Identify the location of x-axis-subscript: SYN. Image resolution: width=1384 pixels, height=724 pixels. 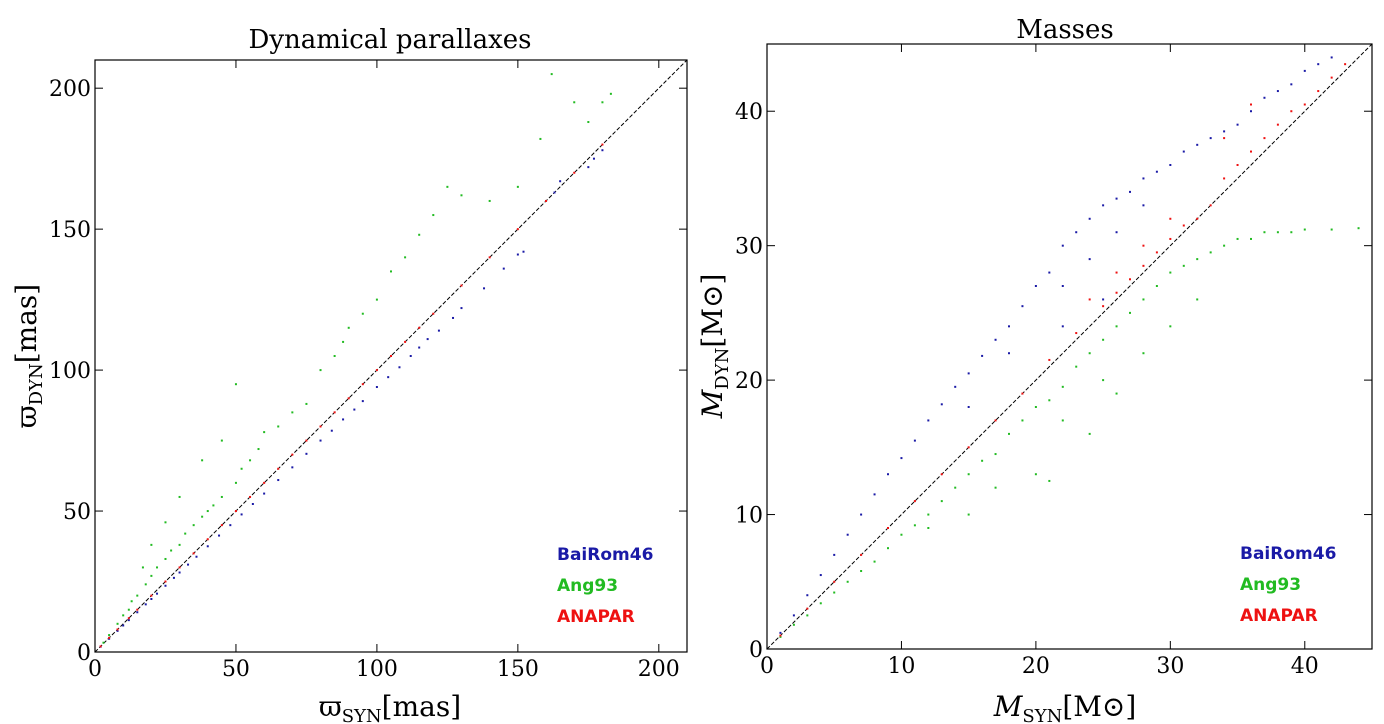
(362, 715).